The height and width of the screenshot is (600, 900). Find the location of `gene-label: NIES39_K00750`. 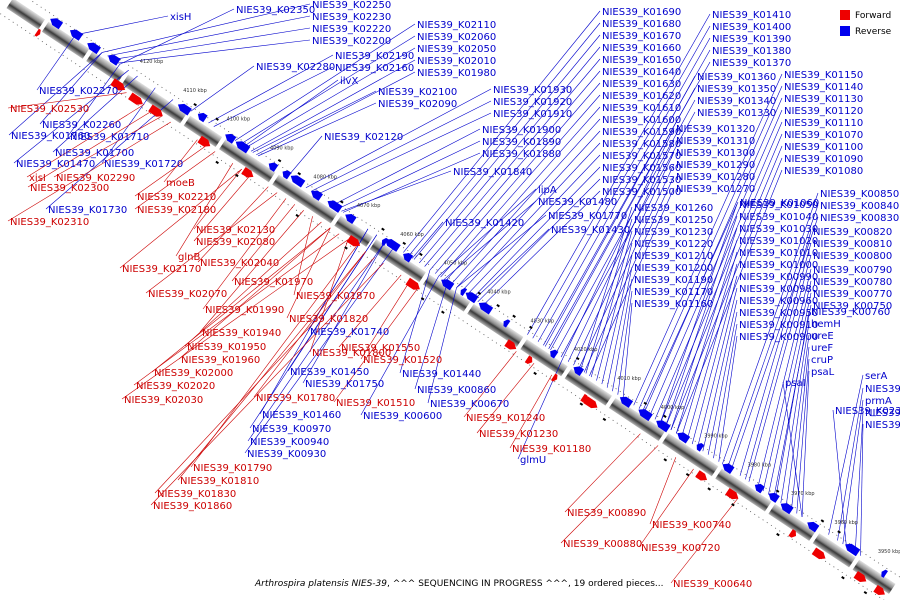

gene-label: NIES39_K00750 is located at coordinates (852, 306).